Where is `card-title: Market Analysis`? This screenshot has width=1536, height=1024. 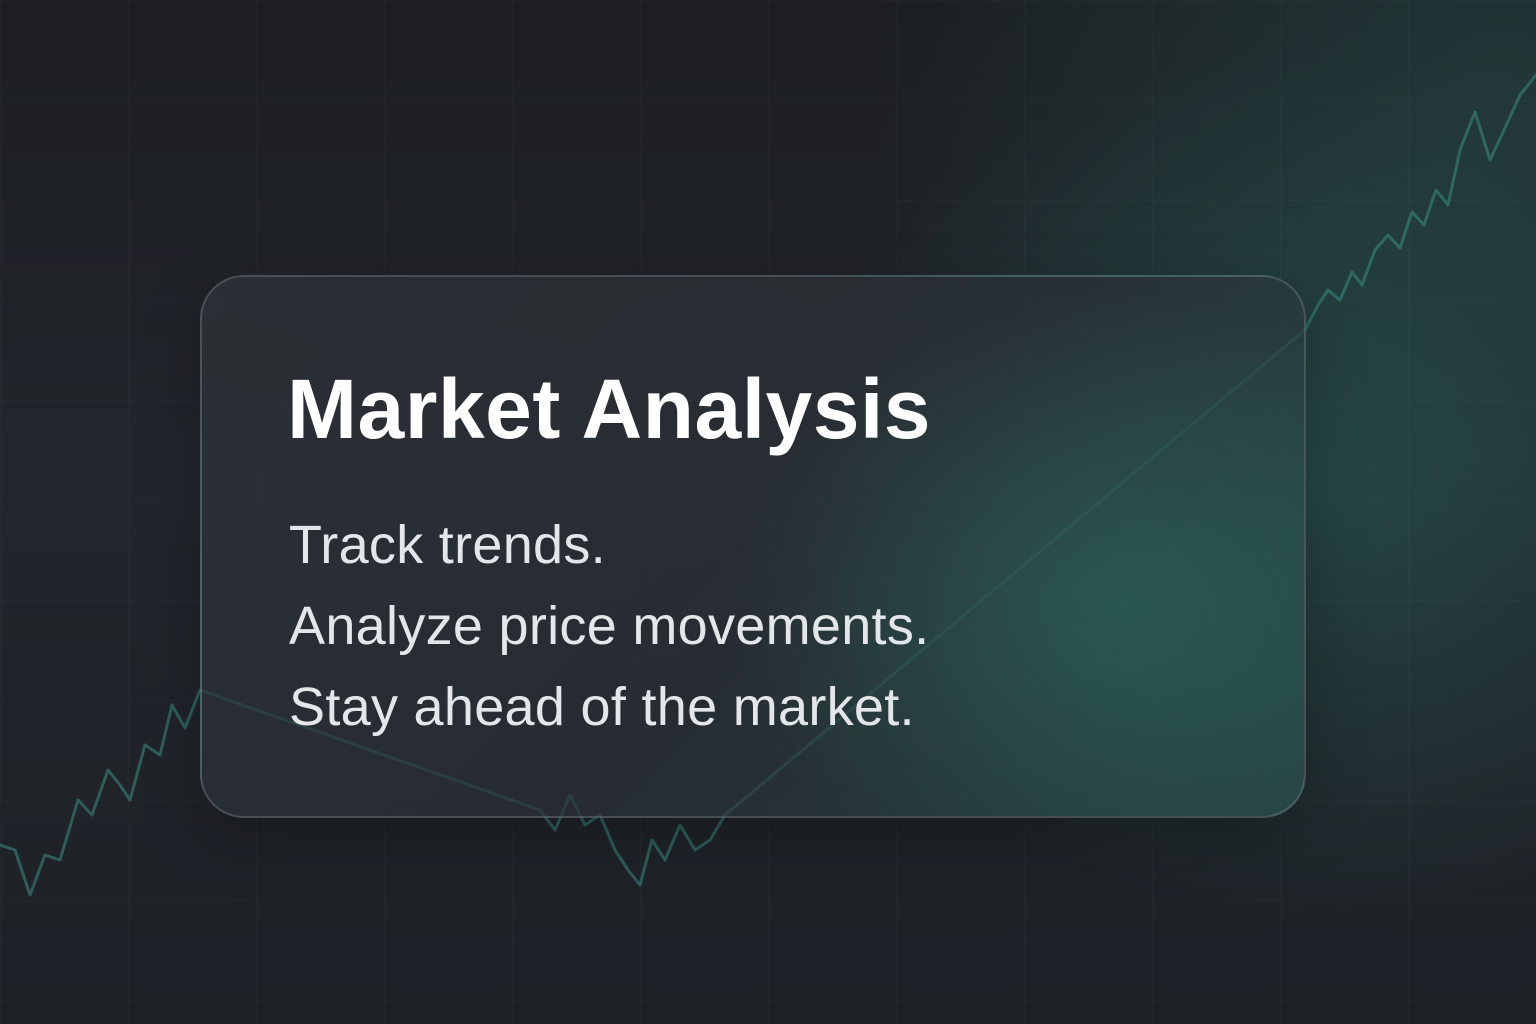
card-title: Market Analysis is located at coordinates (609, 409).